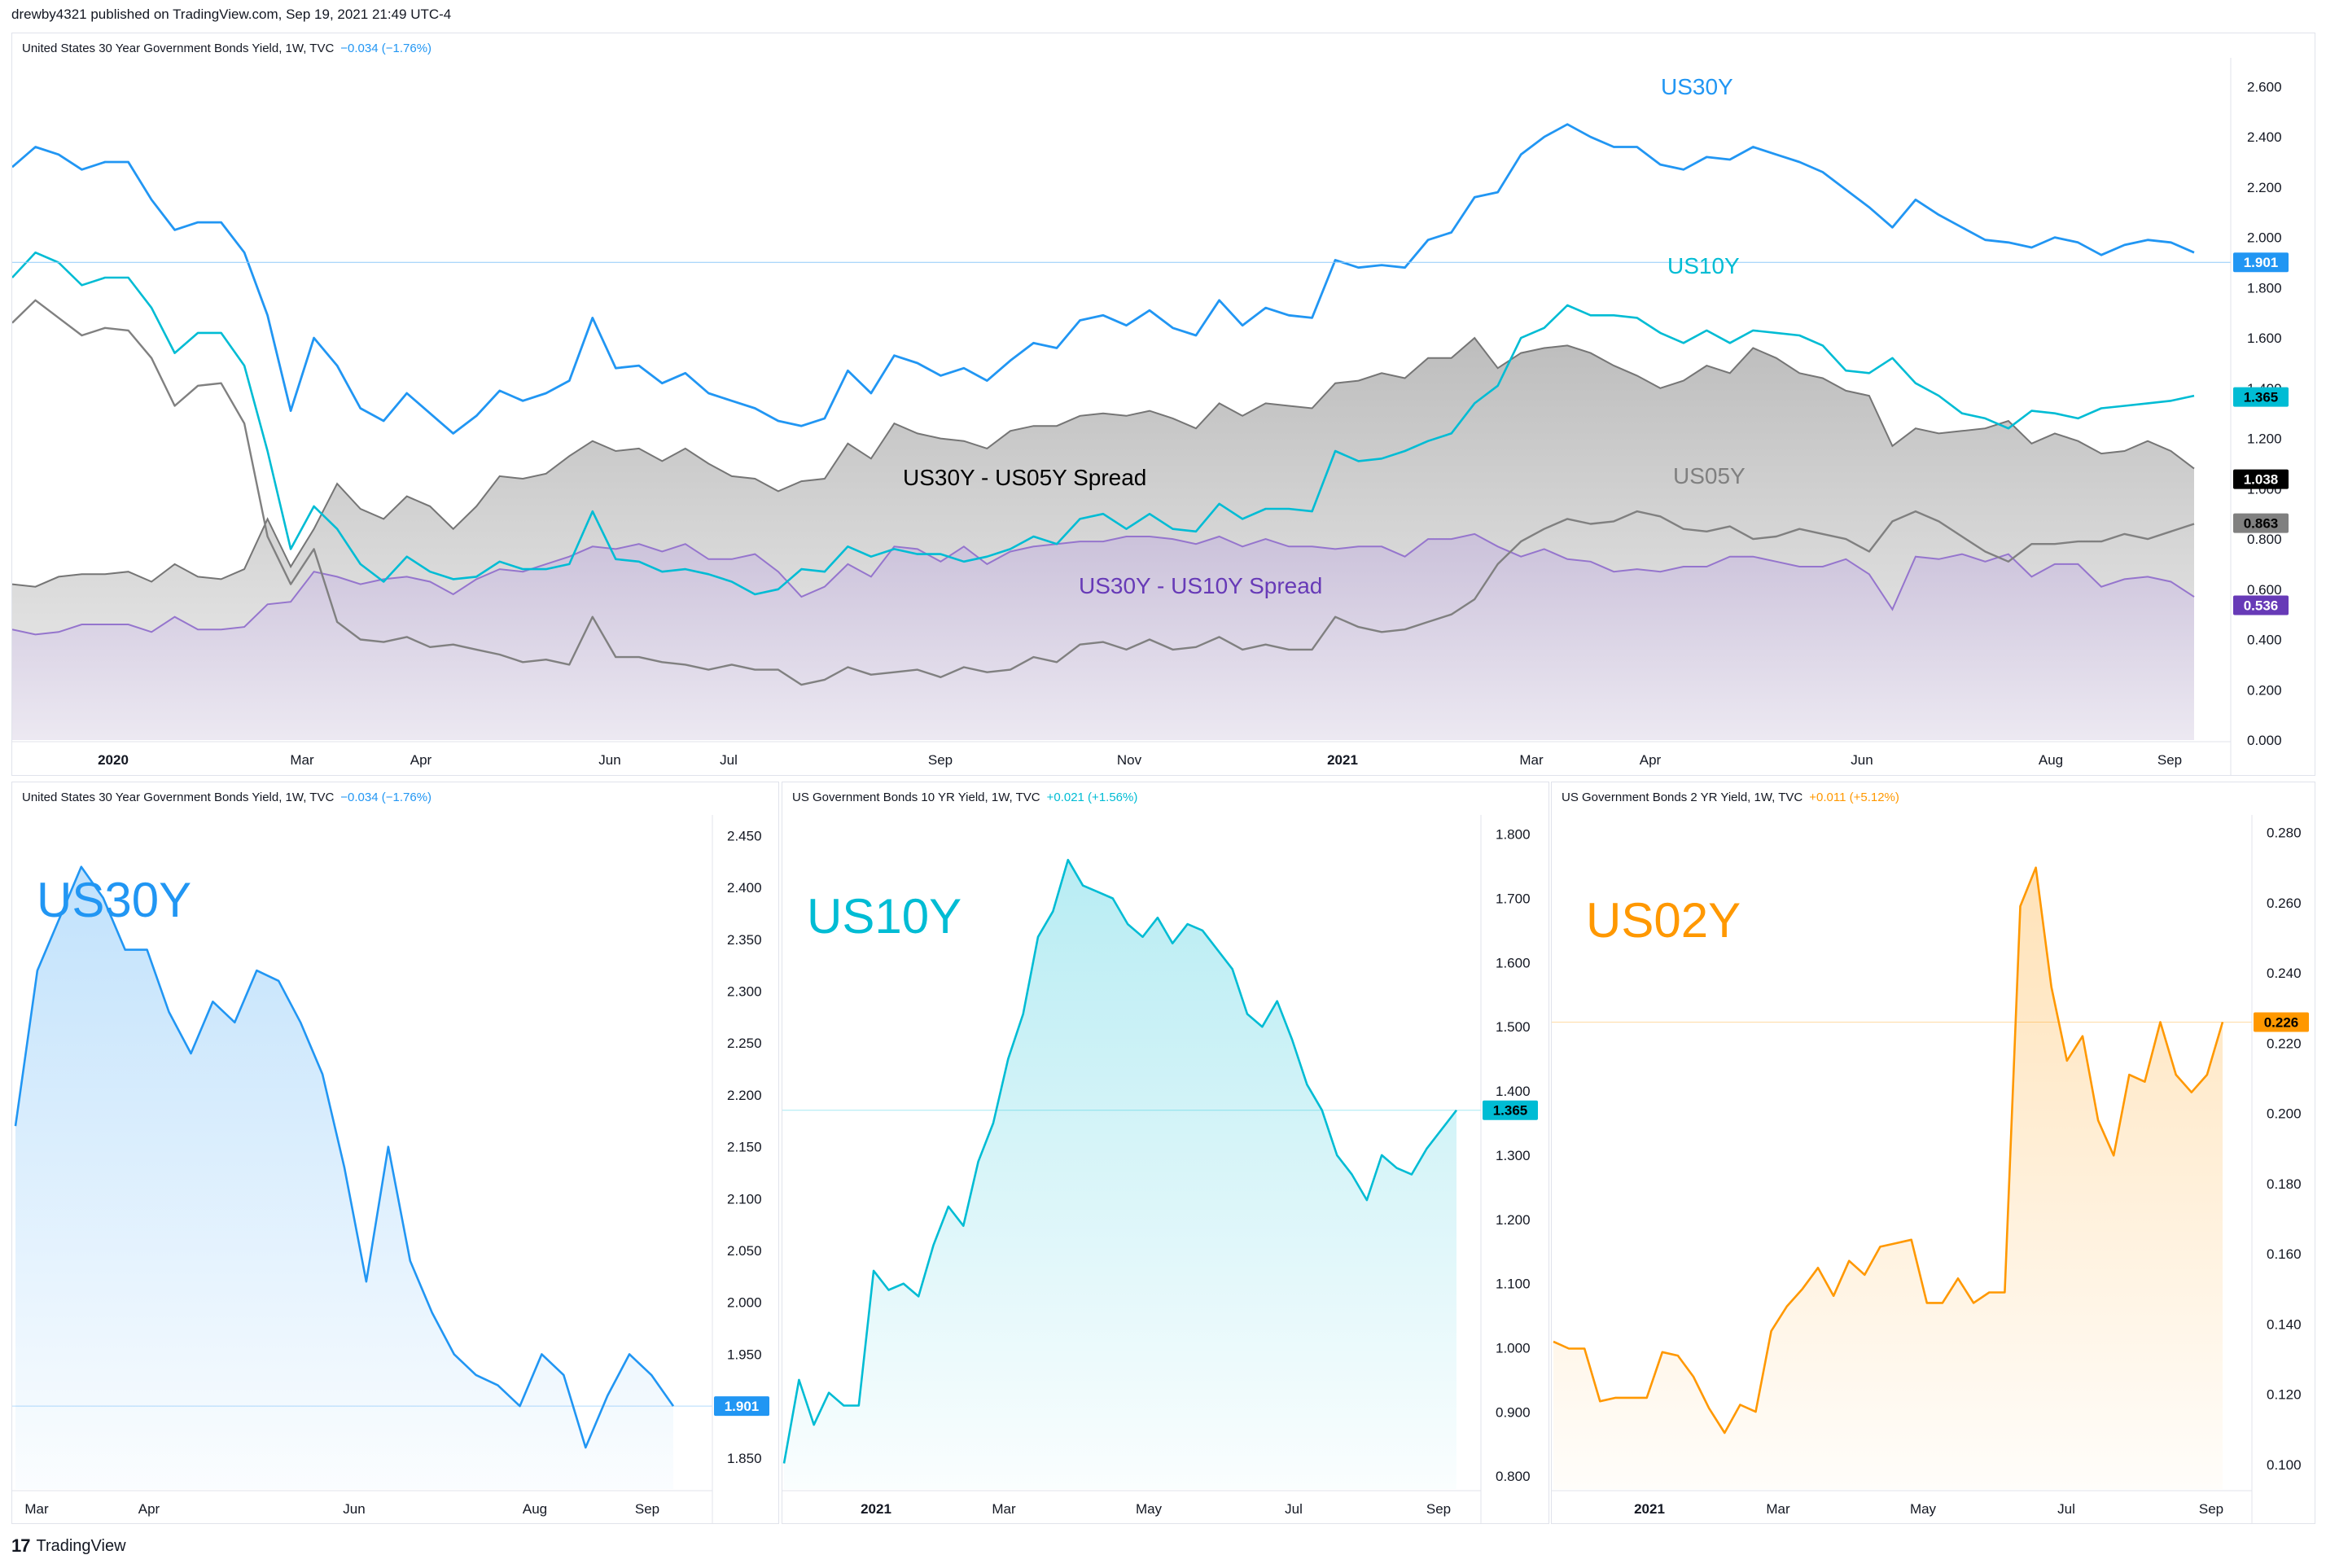 The image size is (2326, 1568). Describe the element at coordinates (1201, 586) in the screenshot. I see `spread10-series-label: US30Y - US10Y Spread` at that location.